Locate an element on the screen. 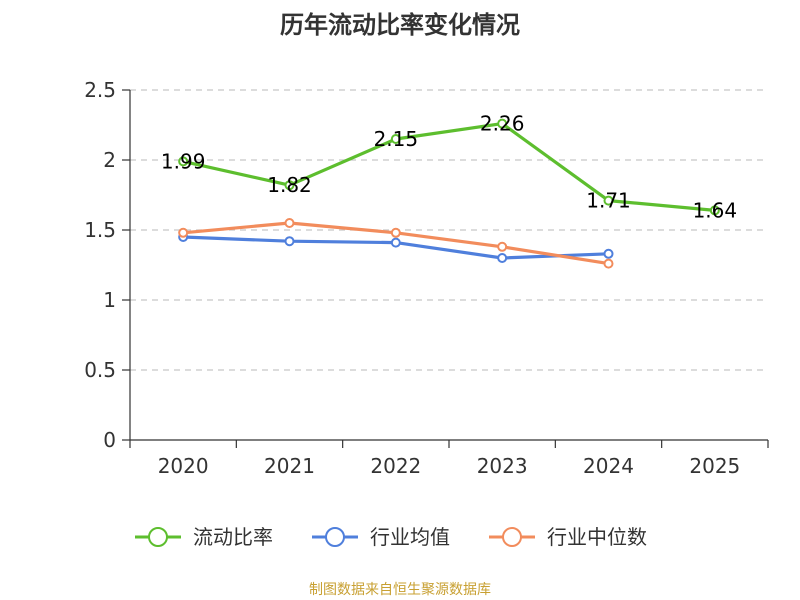  x-tick-label: 2024 is located at coordinates (608, 466).